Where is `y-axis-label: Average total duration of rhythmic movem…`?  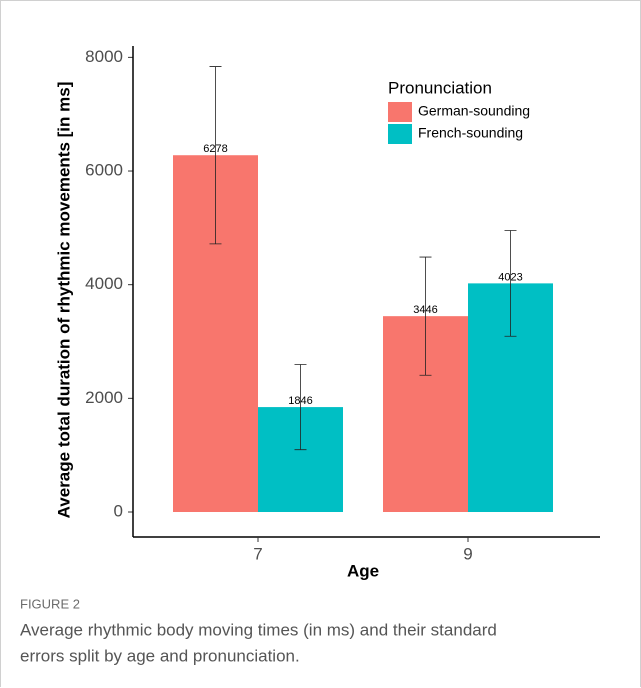
y-axis-label: Average total duration of rhythmic movem… is located at coordinates (63, 300).